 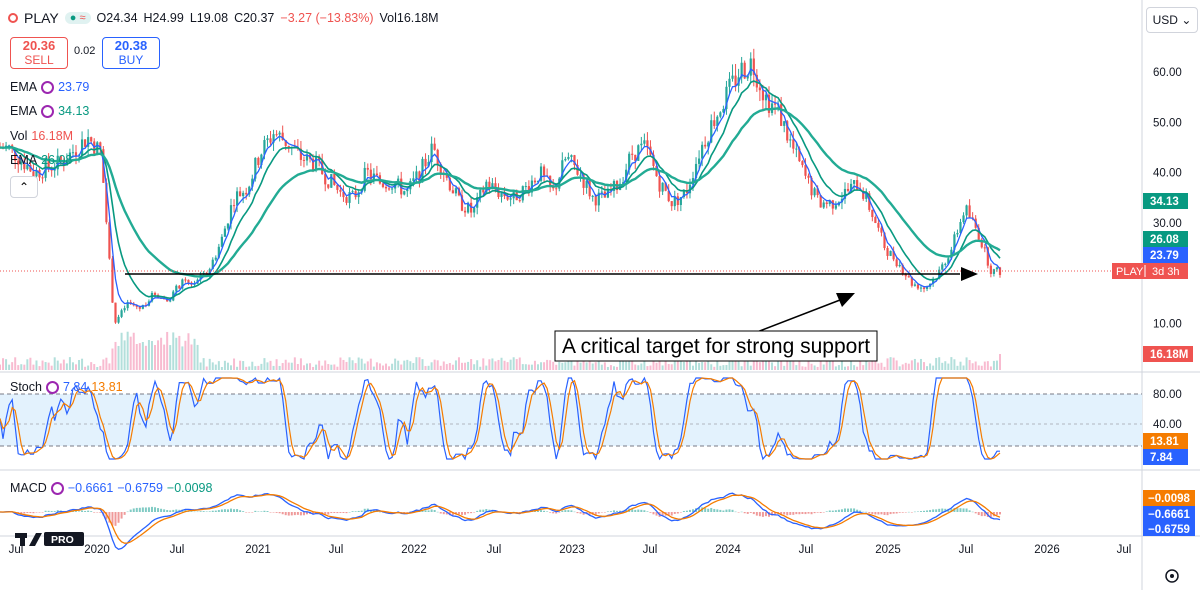 I want to click on market-status-icon: ● ≈, so click(x=77, y=18).